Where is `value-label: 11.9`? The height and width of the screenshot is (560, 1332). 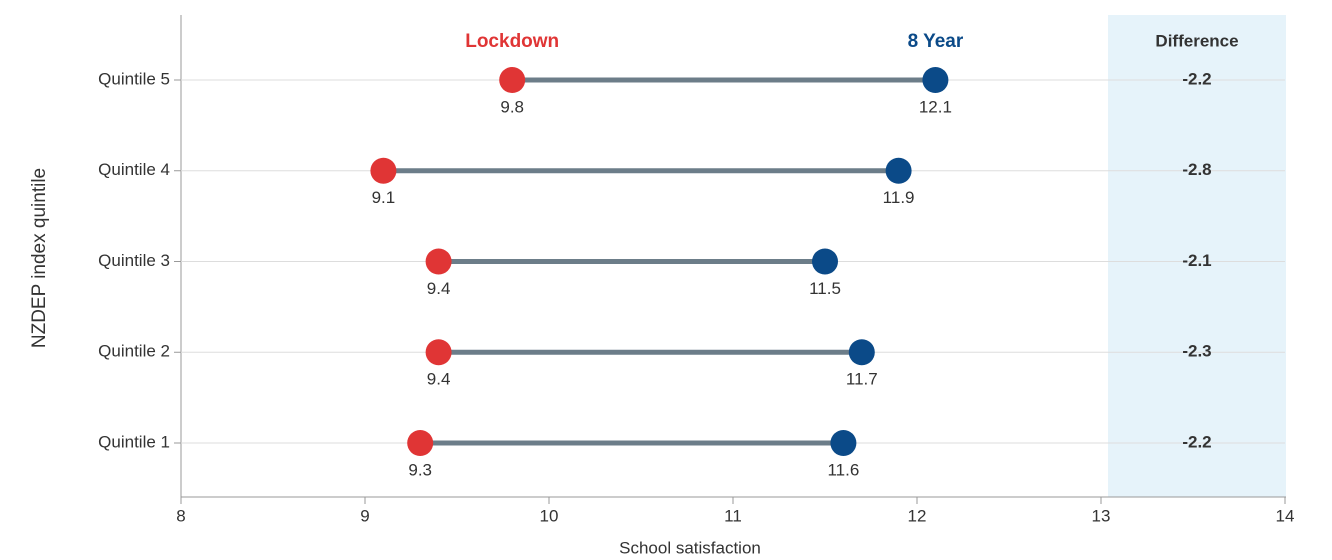
value-label: 11.9 is located at coordinates (899, 197).